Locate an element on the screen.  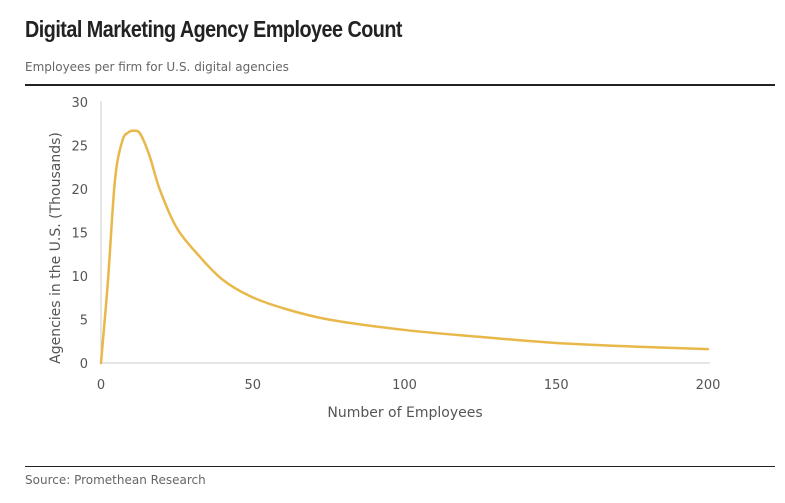
y-tick-label: 20 is located at coordinates (79, 190).